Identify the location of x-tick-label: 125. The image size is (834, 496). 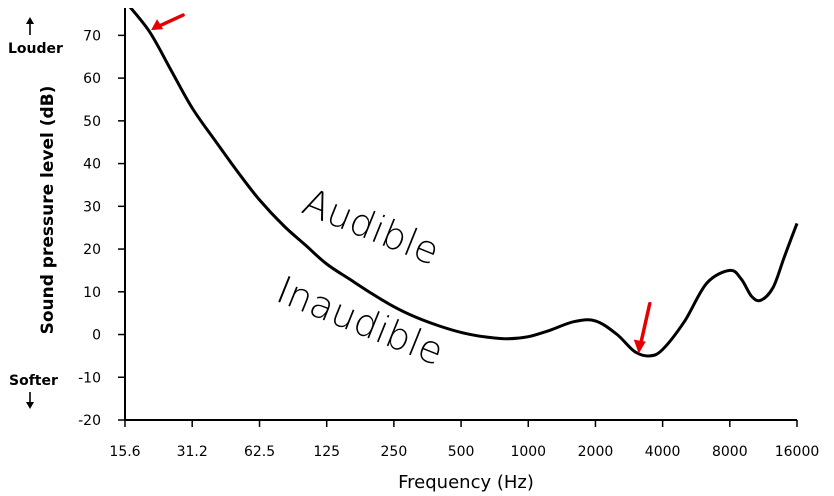
(326, 452).